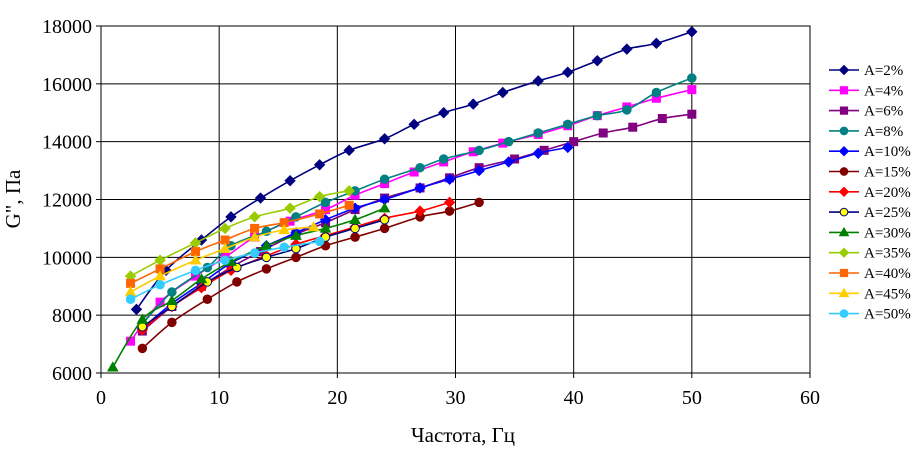 Image resolution: width=911 pixels, height=453 pixels. What do you see at coordinates (887, 254) in the screenshot?
I see `legend-label: A=35%` at bounding box center [887, 254].